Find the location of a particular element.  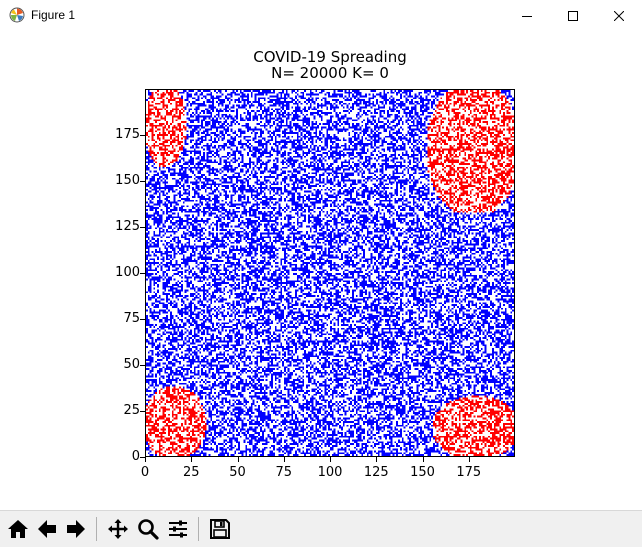

pan-button is located at coordinates (118, 529).